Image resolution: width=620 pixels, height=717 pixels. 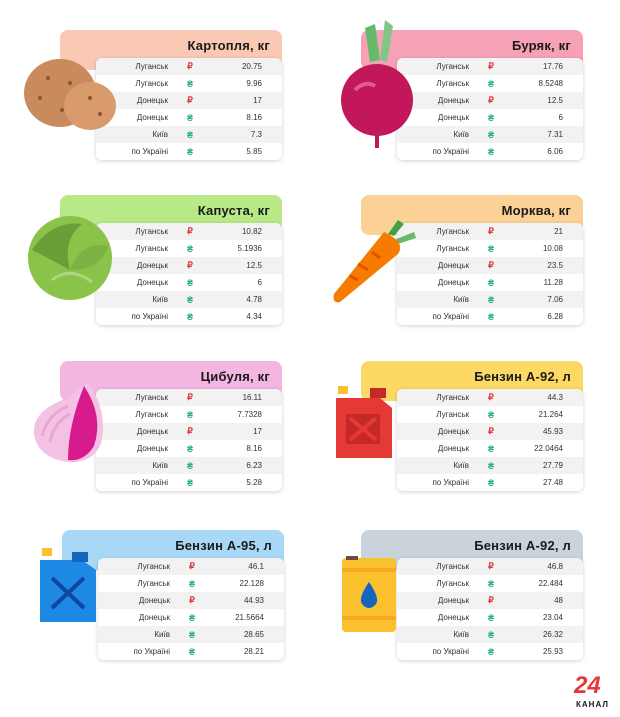 What do you see at coordinates (254, 117) in the screenshot?
I see `price-value: 8.16` at bounding box center [254, 117].